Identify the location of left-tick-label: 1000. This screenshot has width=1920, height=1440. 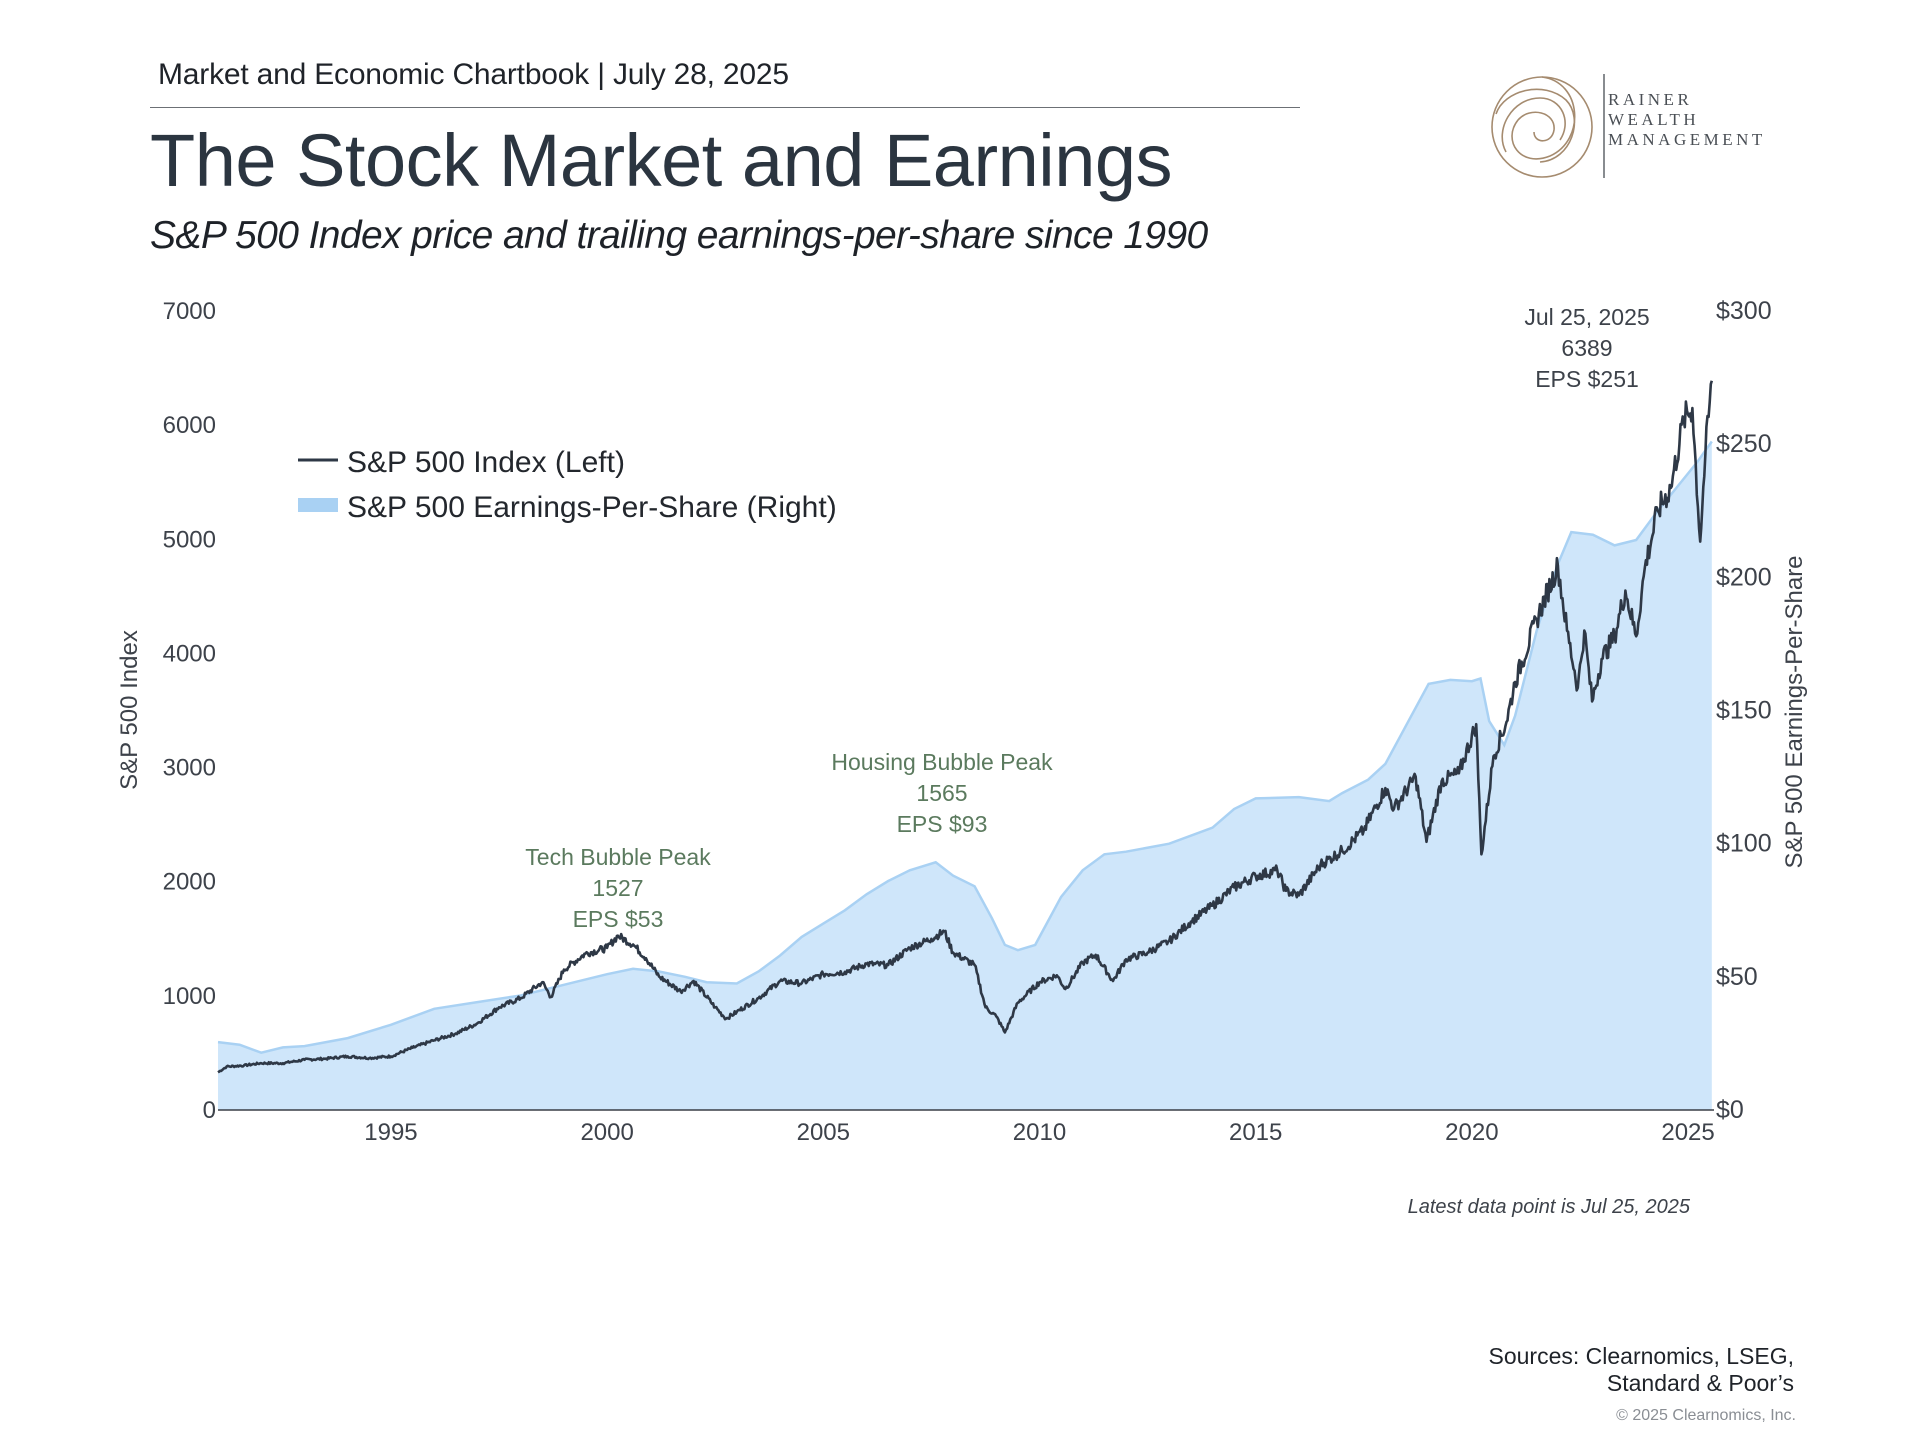
(189, 996).